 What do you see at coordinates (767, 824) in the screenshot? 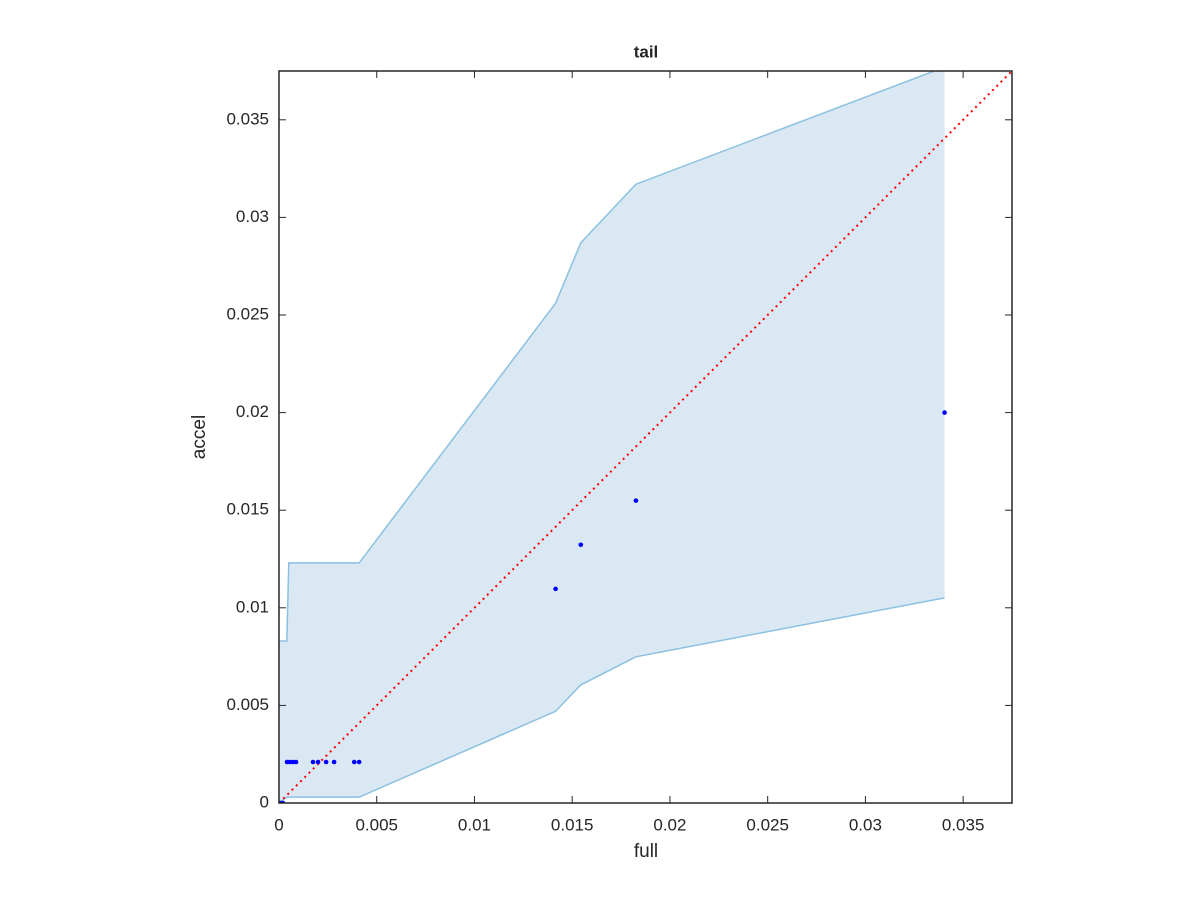
I see `x-tick-label: 0.025` at bounding box center [767, 824].